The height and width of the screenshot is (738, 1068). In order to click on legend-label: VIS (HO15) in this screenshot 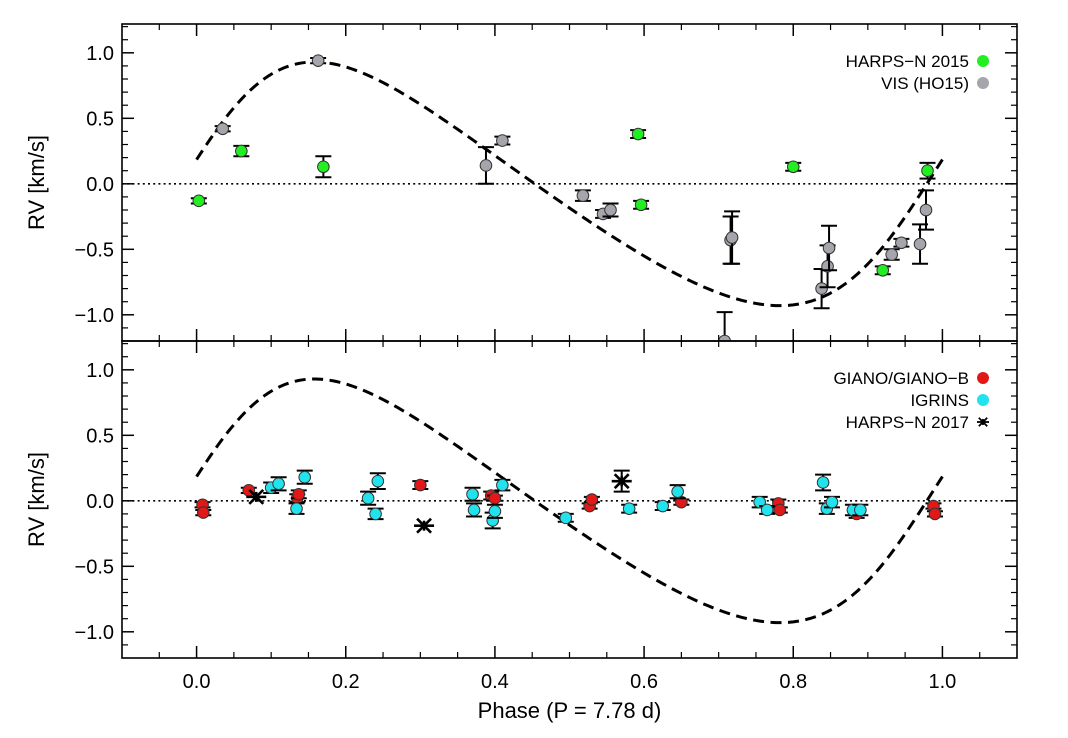, I will do `click(925, 83)`.